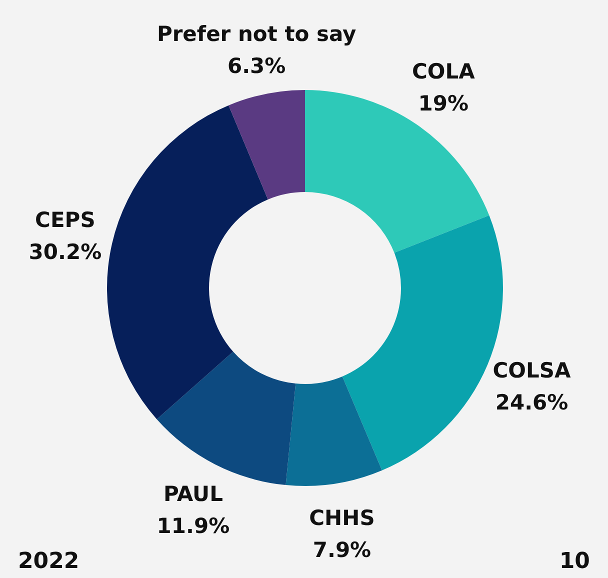  Describe the element at coordinates (444, 72) in the screenshot. I see `slice-label: COLA` at that location.